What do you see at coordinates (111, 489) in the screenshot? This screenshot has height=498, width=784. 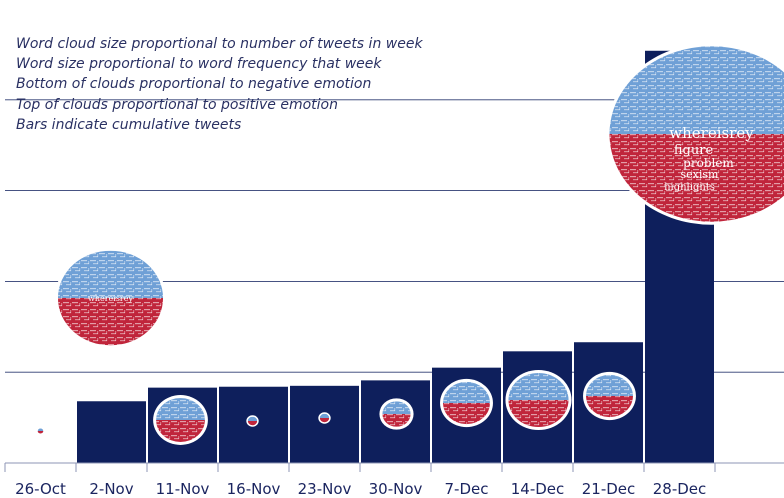 I see `x-tick-label-2-Nov: 2-Nov` at bounding box center [111, 489].